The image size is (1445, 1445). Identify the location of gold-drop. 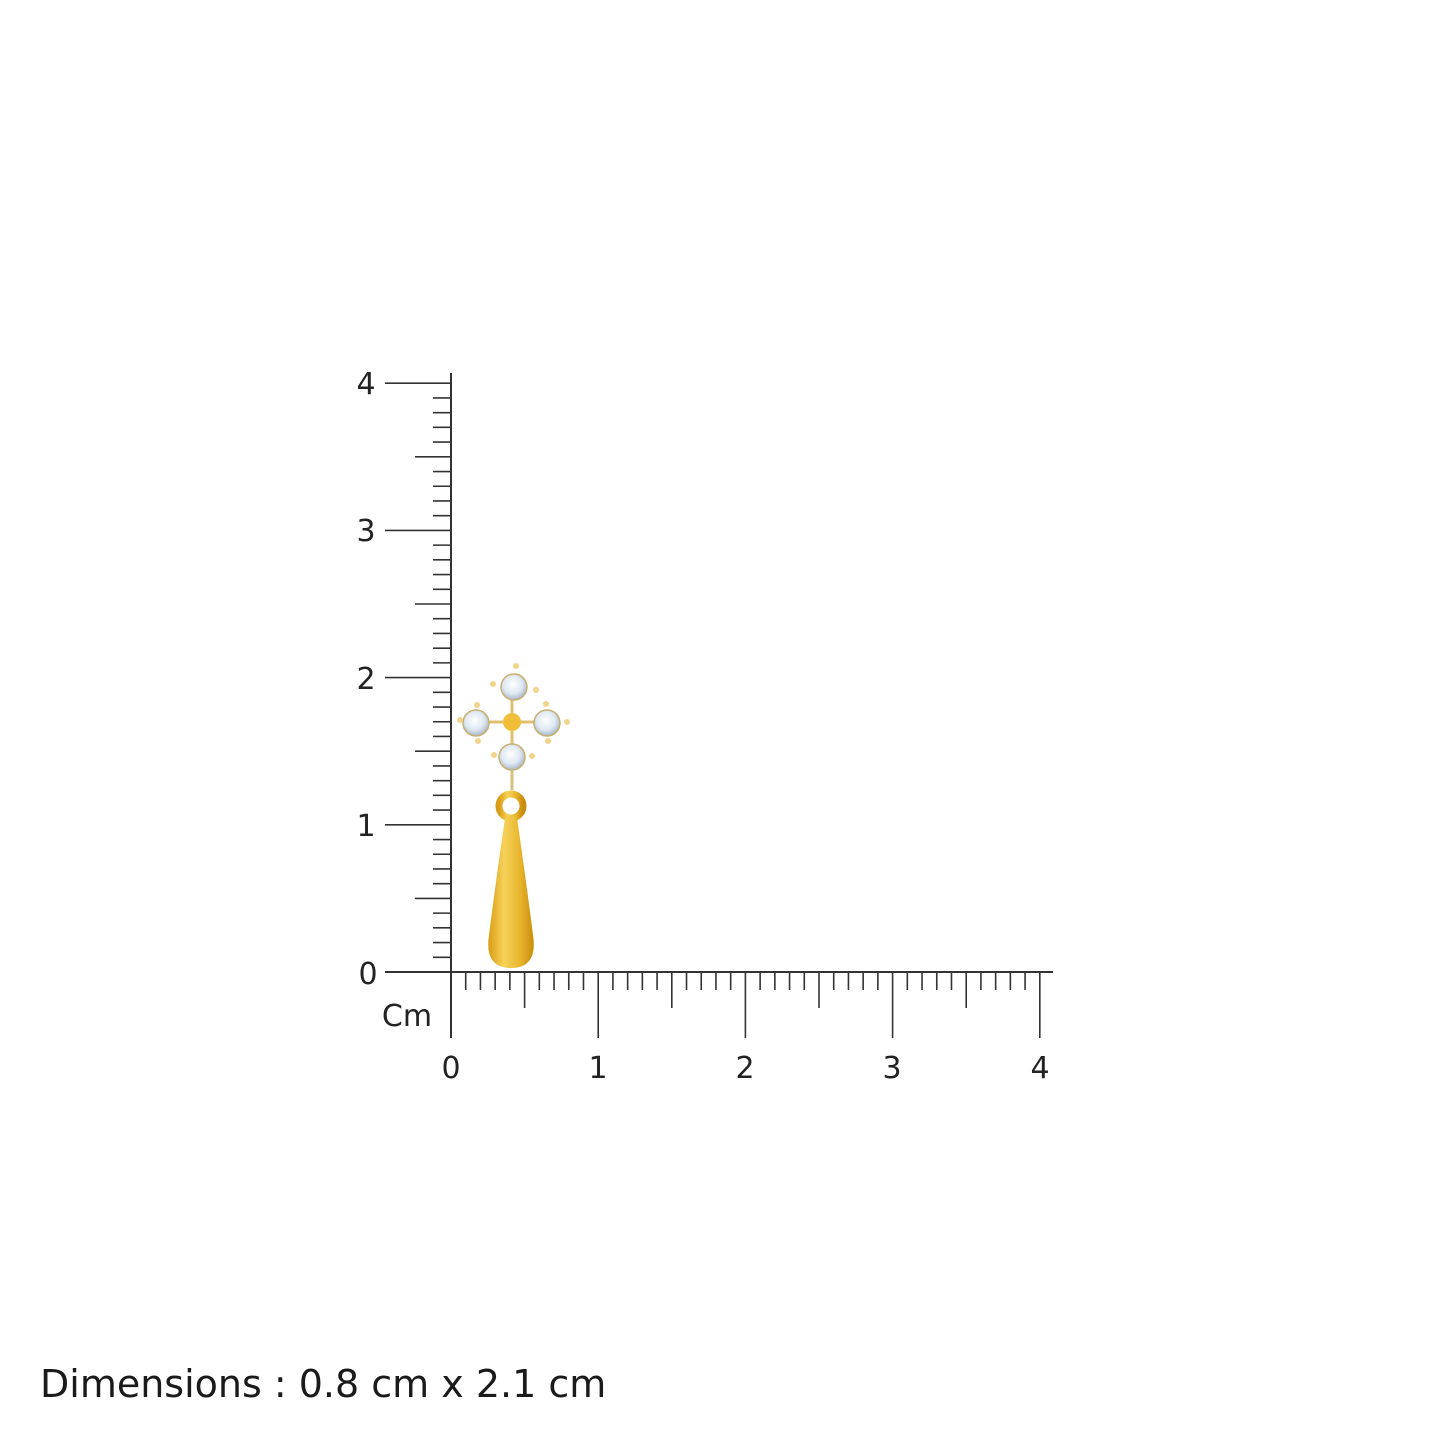
(511, 891).